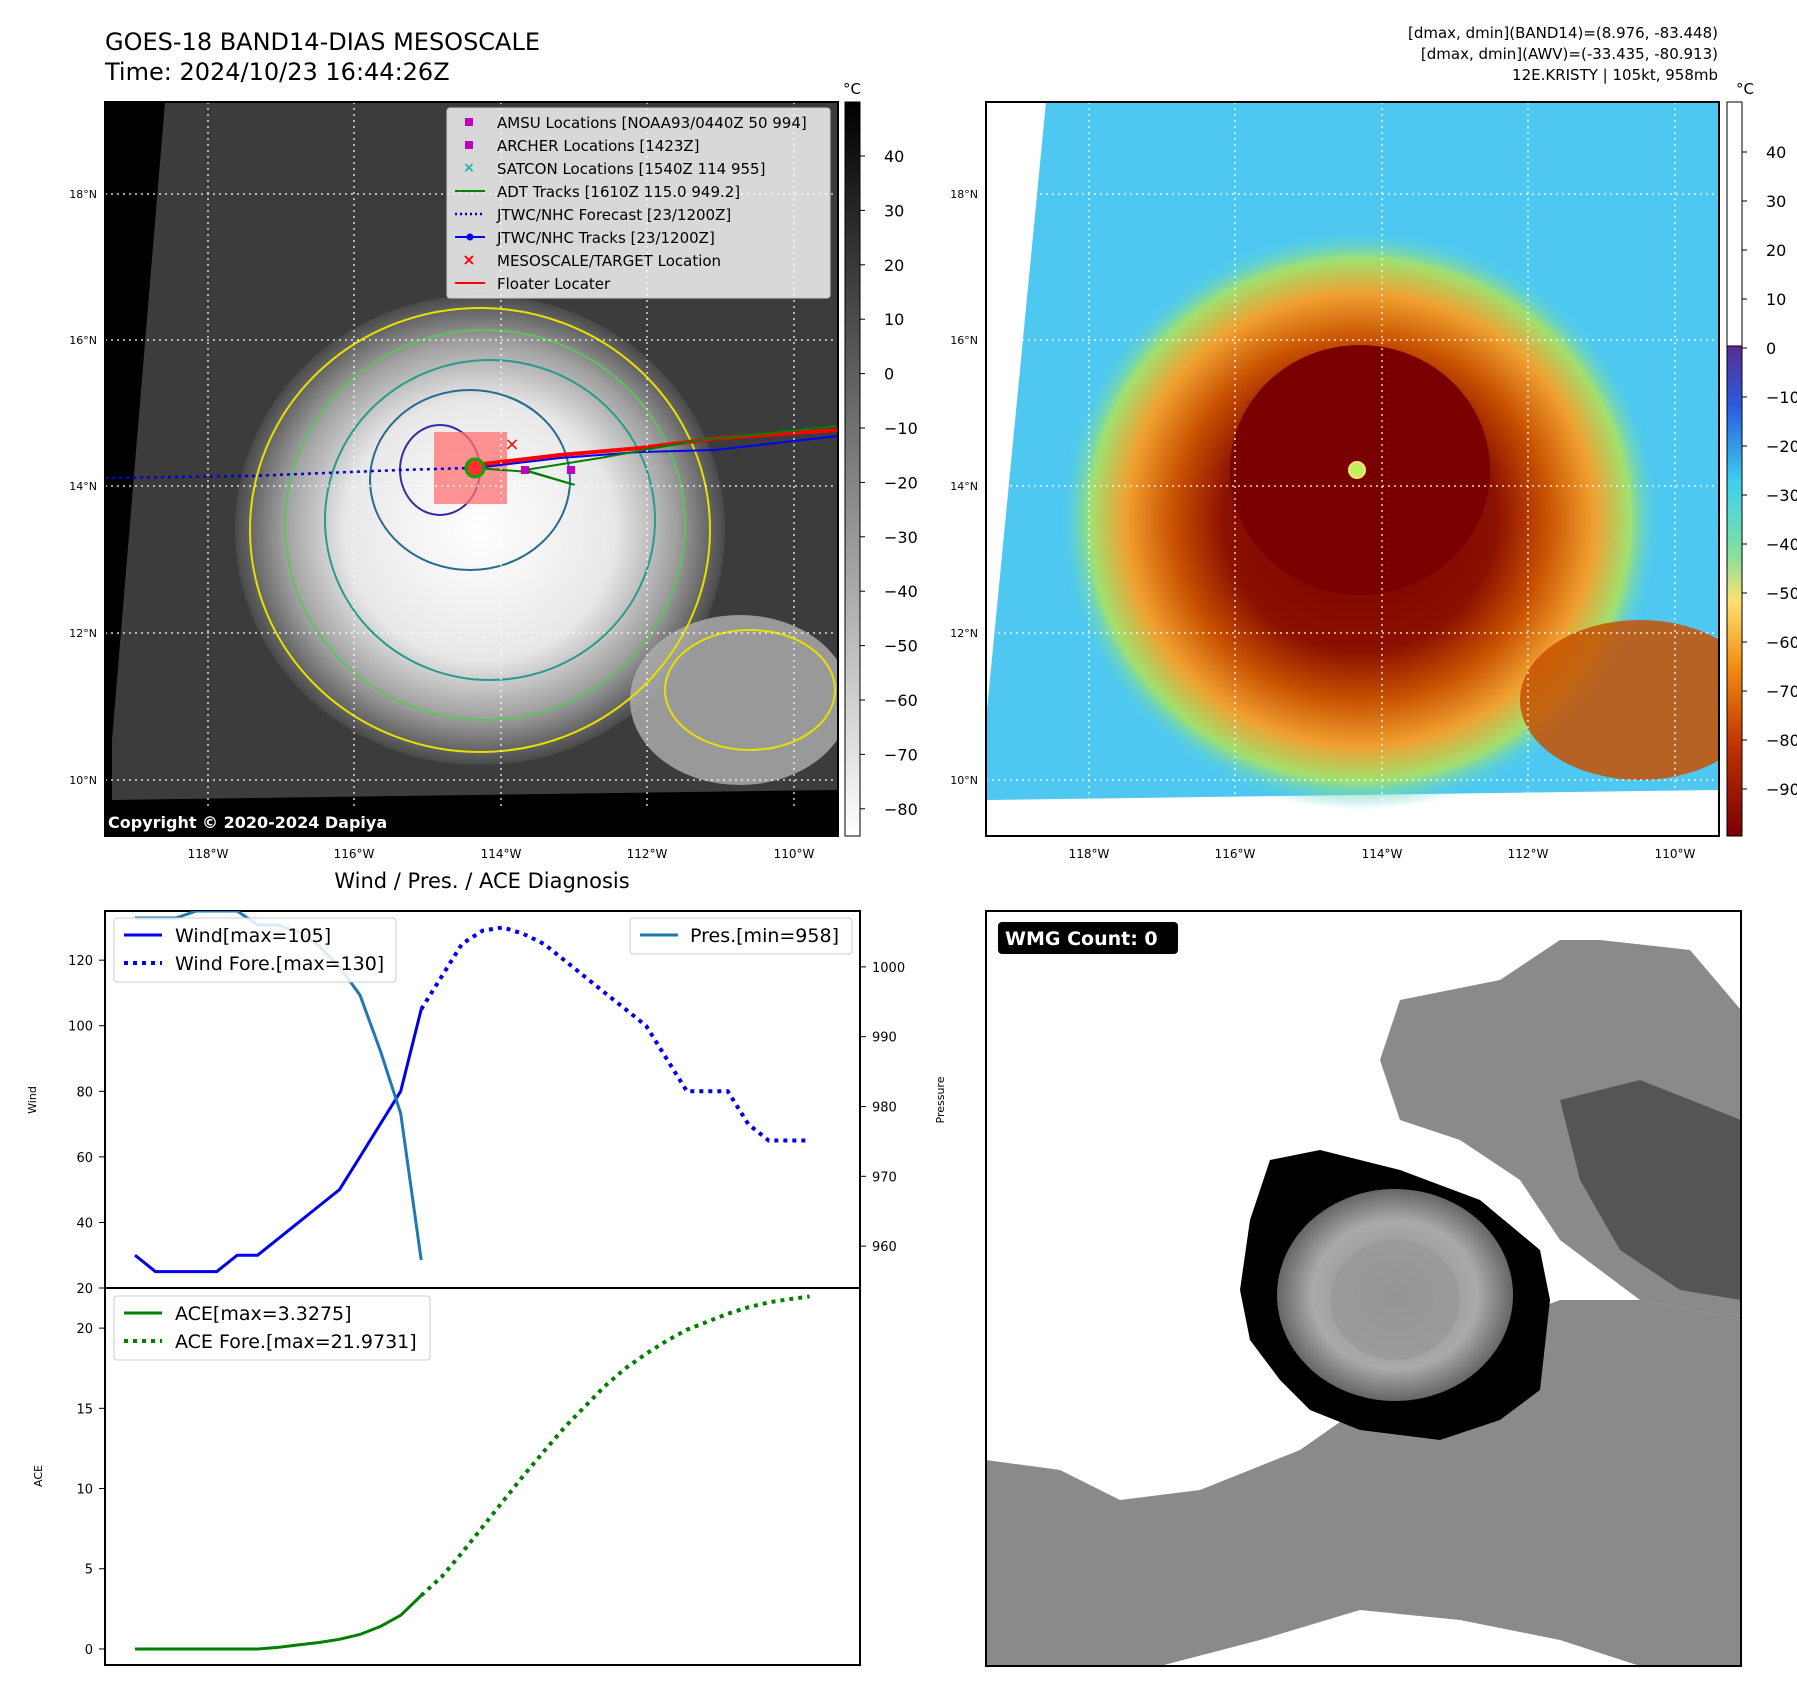 The height and width of the screenshot is (1690, 1797). What do you see at coordinates (1771, 348) in the screenshot?
I see `colorbar-tick-label: 0` at bounding box center [1771, 348].